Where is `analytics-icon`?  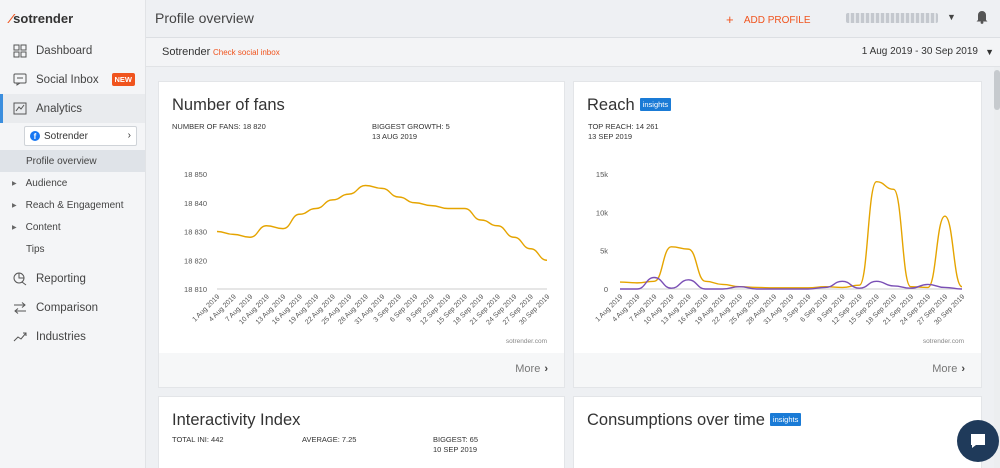
analytics-icon is located at coordinates (20, 109).